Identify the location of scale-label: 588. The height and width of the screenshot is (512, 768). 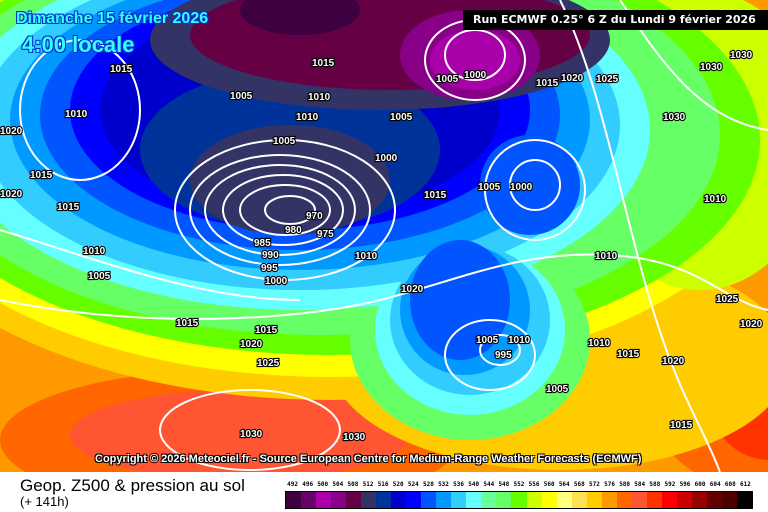
(655, 484).